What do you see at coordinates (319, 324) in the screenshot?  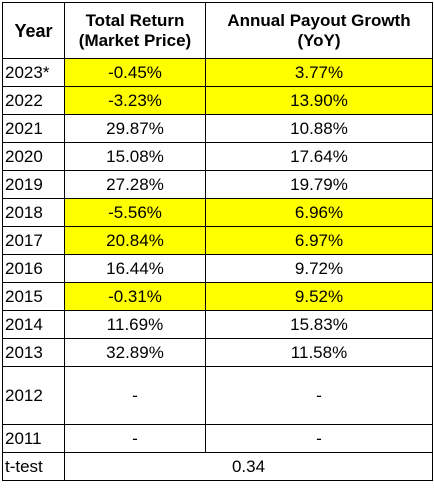 I see `payout-growth-cell: 15.83%` at bounding box center [319, 324].